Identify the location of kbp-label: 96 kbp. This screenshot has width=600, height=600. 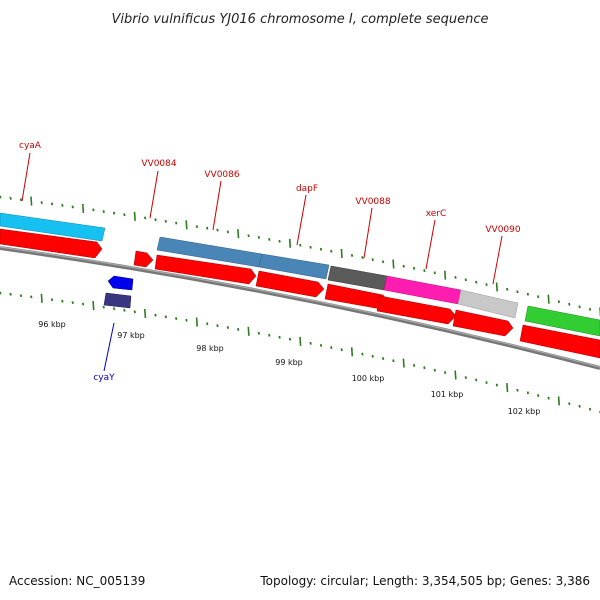
(52, 324).